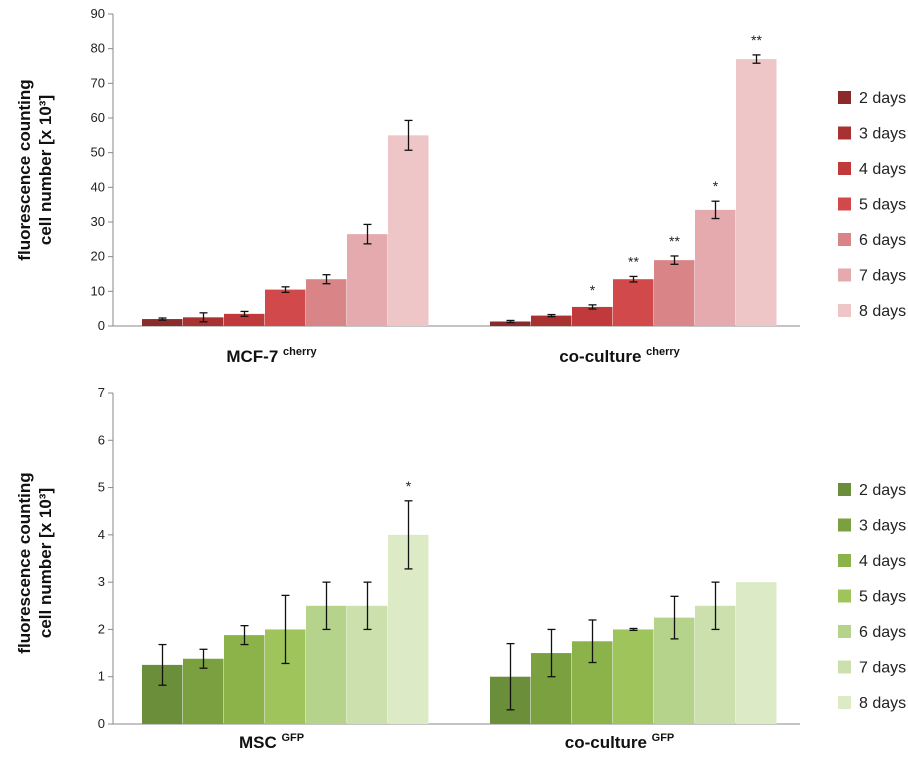 Image resolution: width=908 pixels, height=761 pixels. Describe the element at coordinates (101, 628) in the screenshot. I see `y-tick-label: 2` at that location.